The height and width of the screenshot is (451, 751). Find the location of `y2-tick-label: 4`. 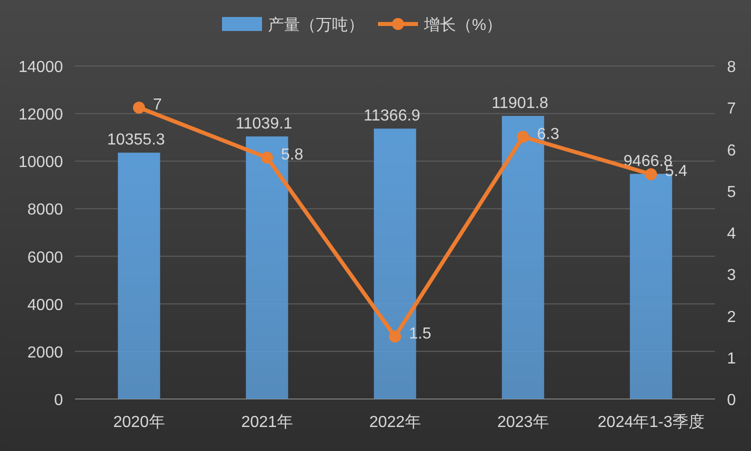

y2-tick-label: 4 is located at coordinates (731, 234).